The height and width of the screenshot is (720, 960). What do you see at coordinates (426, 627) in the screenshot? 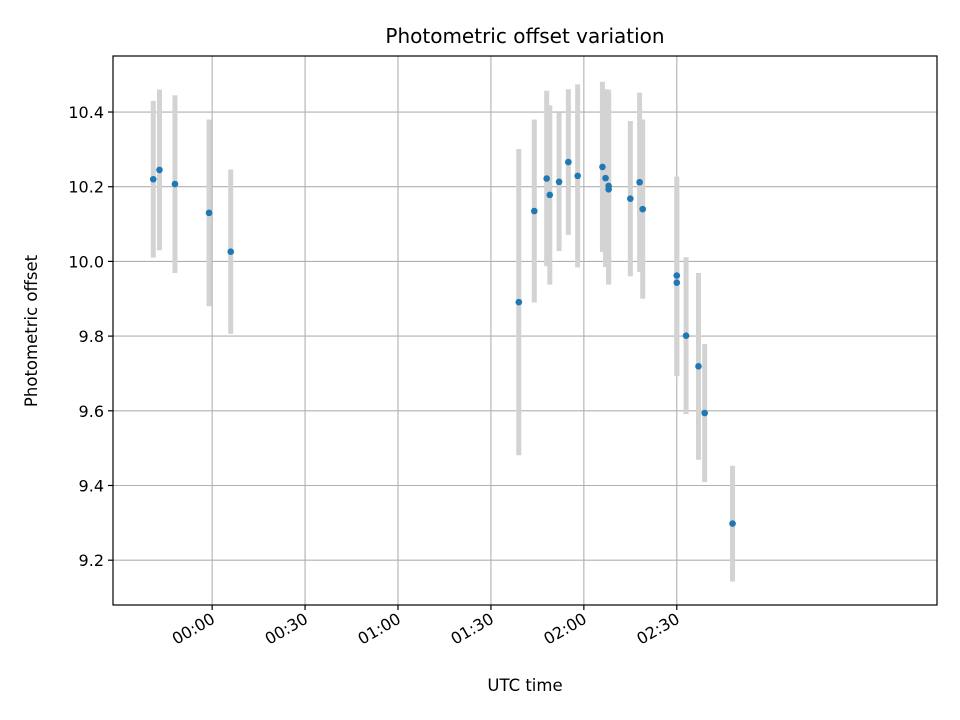
I see `x-axis: 00:00 00:30 01:00 01:30 02:00 02:30` at bounding box center [426, 627].